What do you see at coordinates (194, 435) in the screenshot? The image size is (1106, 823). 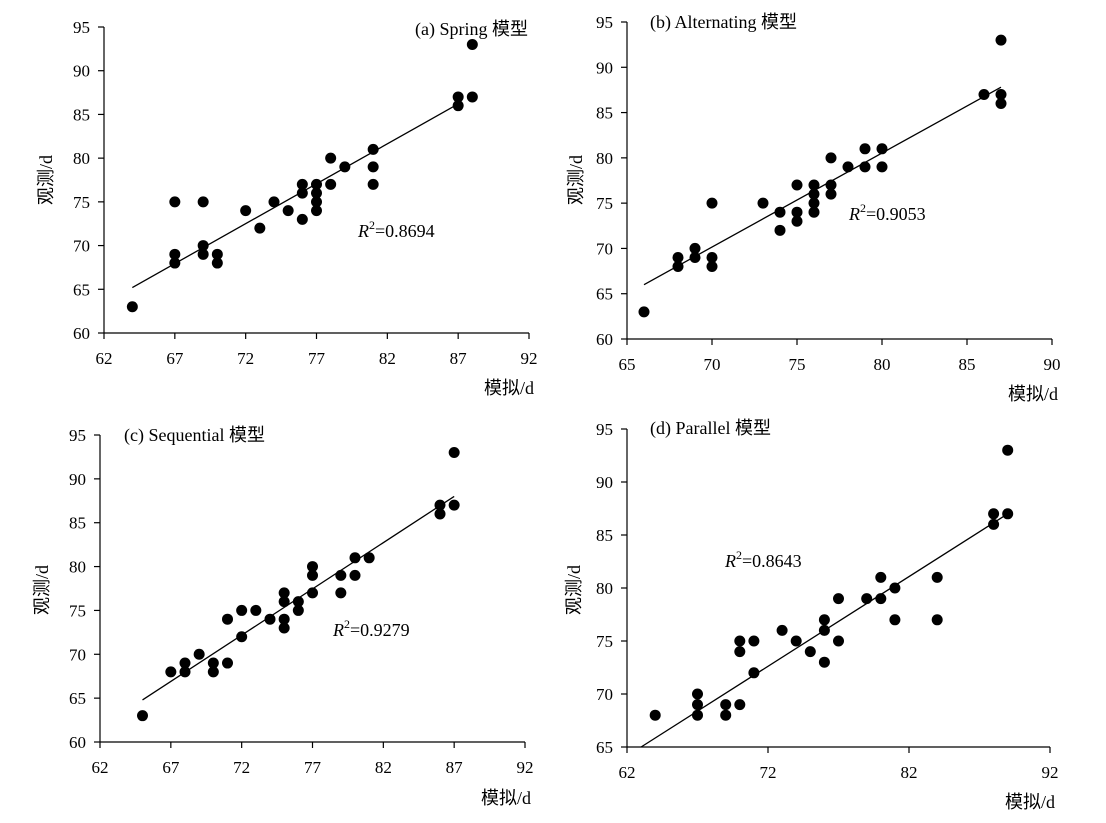 I see `panel-title: (c) Sequential 模型` at bounding box center [194, 435].